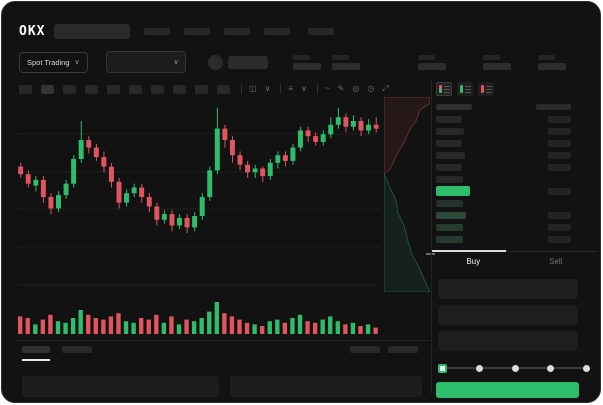  Describe the element at coordinates (327, 88) in the screenshot. I see `line-tool-icon: ~` at that location.